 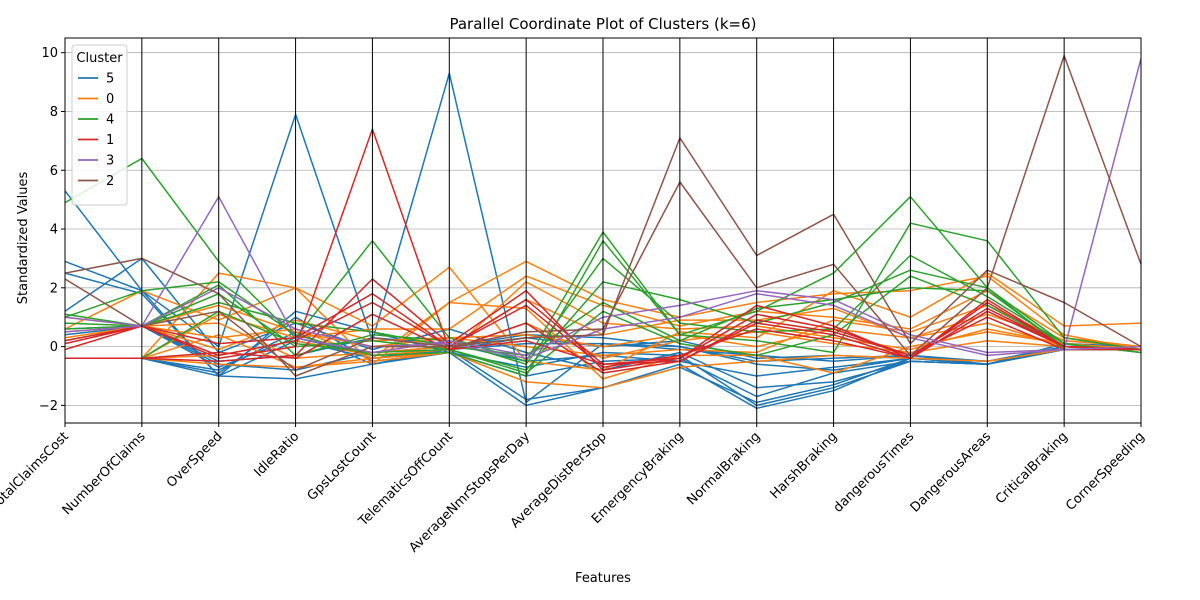 I want to click on legend: Cluster 5 0 4 1 3 2, so click(x=99, y=125).